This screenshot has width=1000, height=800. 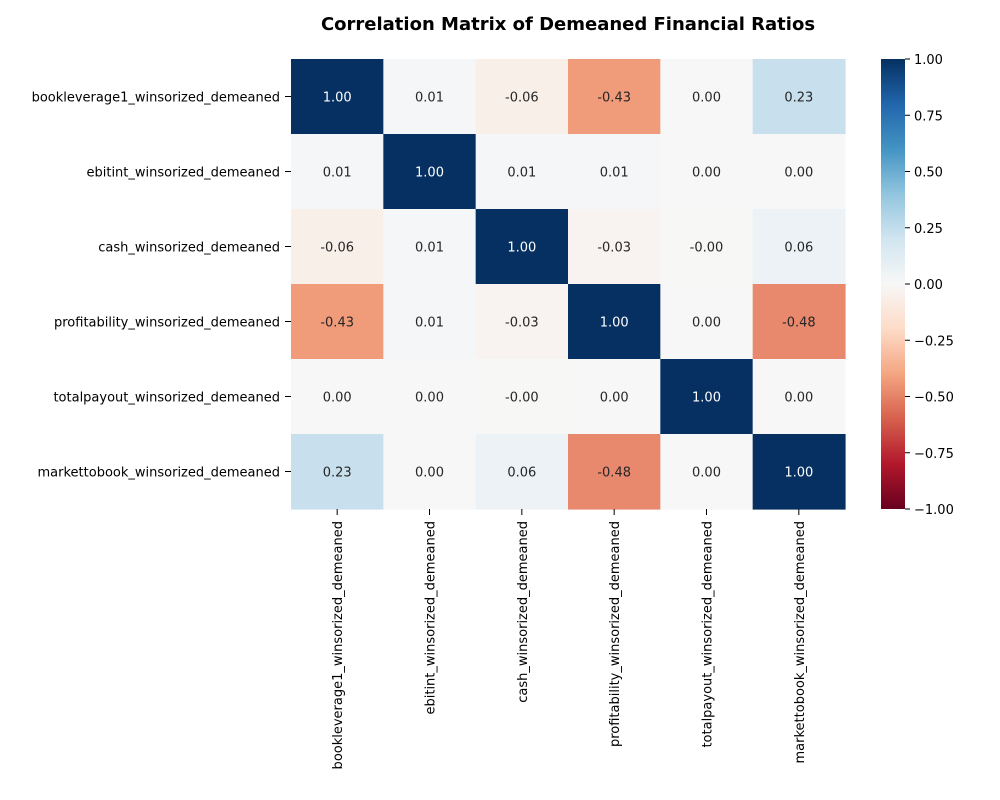 I want to click on row-tick-label: bookleverage1_winsorized_demeaned, so click(x=156, y=98).